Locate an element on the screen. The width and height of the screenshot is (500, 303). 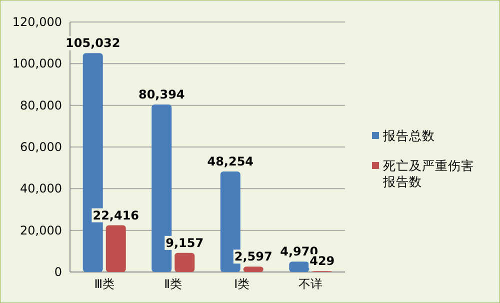
x-tick-label: Ⅰ类 is located at coordinates (242, 284).